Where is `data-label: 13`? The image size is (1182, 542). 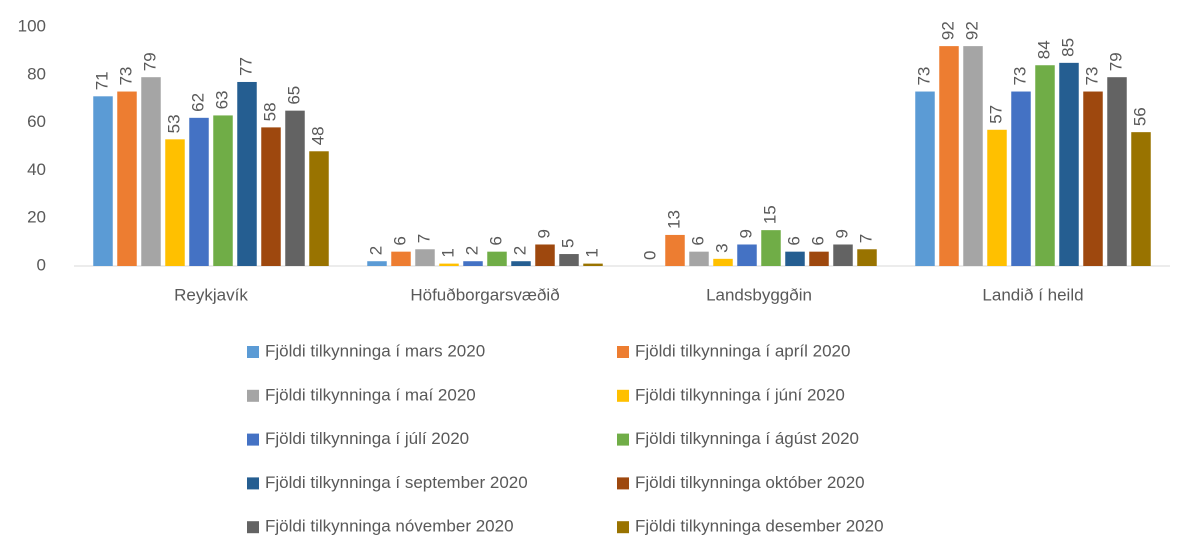 data-label: 13 is located at coordinates (673, 219).